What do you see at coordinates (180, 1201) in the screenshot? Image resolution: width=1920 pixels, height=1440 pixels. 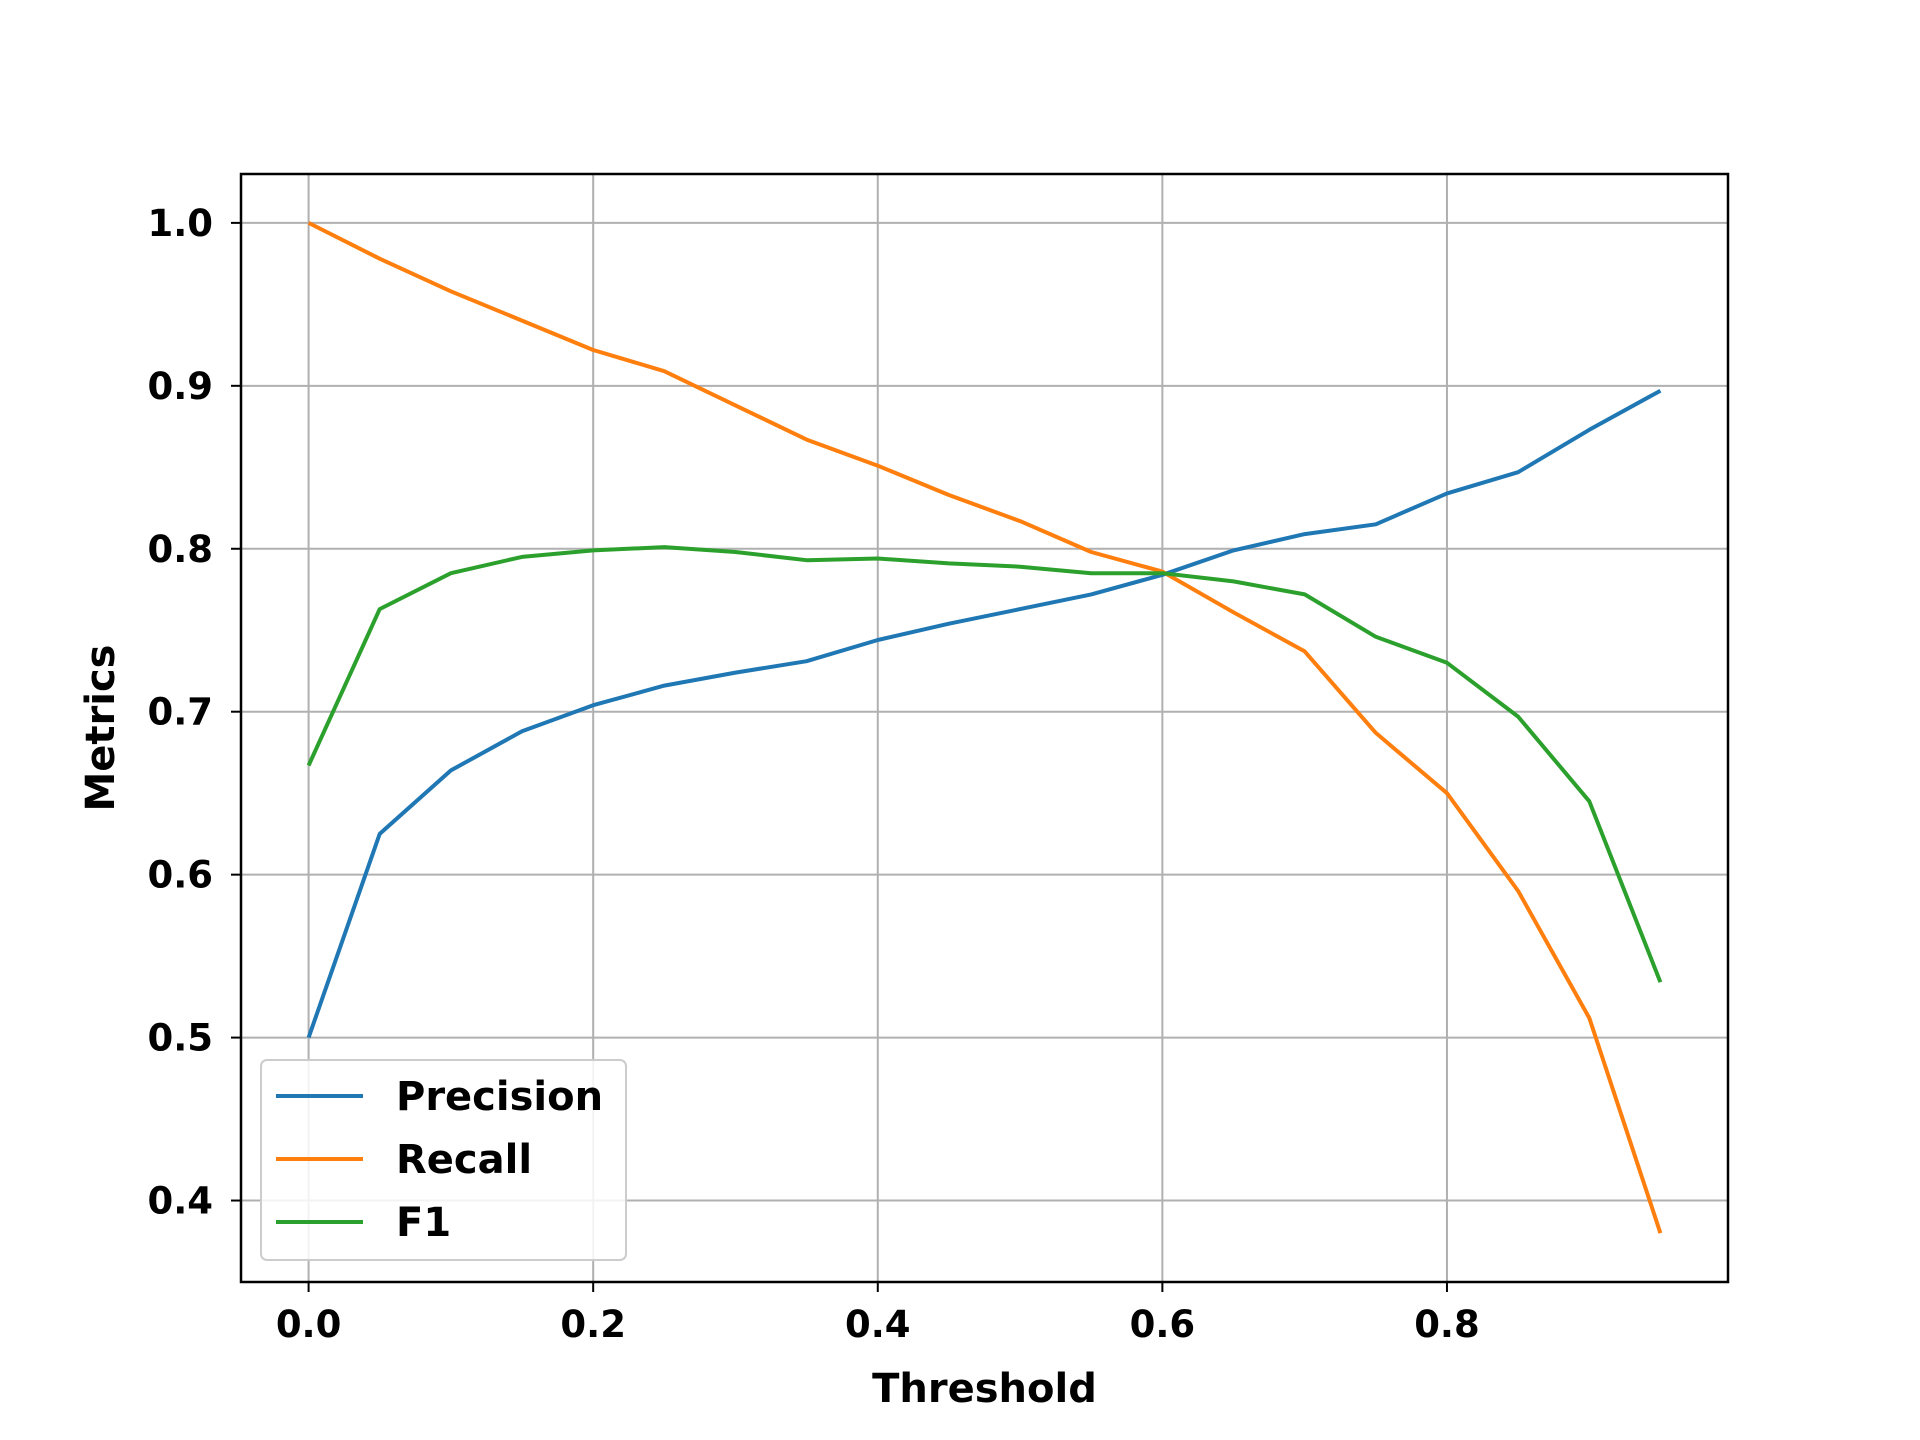 I see `y-tick-label: 0.4` at bounding box center [180, 1201].